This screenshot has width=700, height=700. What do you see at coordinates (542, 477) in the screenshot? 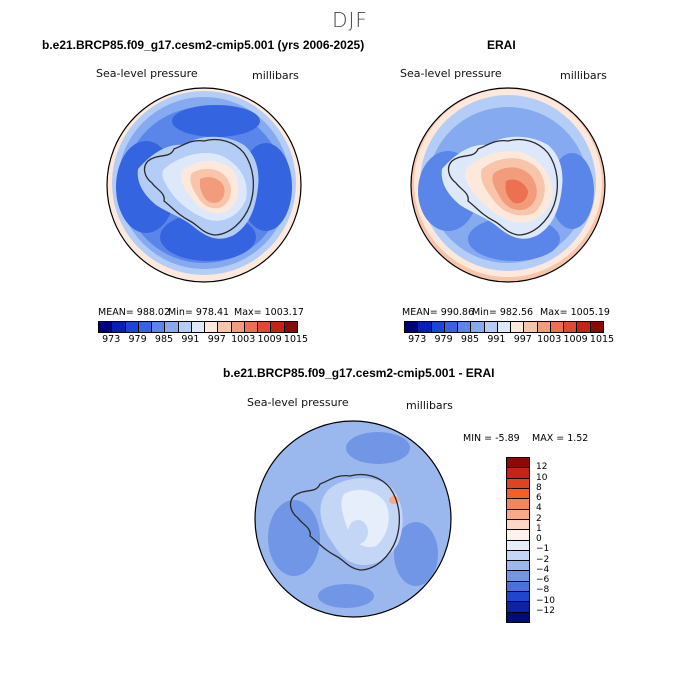
I see `colorbar-tick-label: 10` at bounding box center [542, 477].